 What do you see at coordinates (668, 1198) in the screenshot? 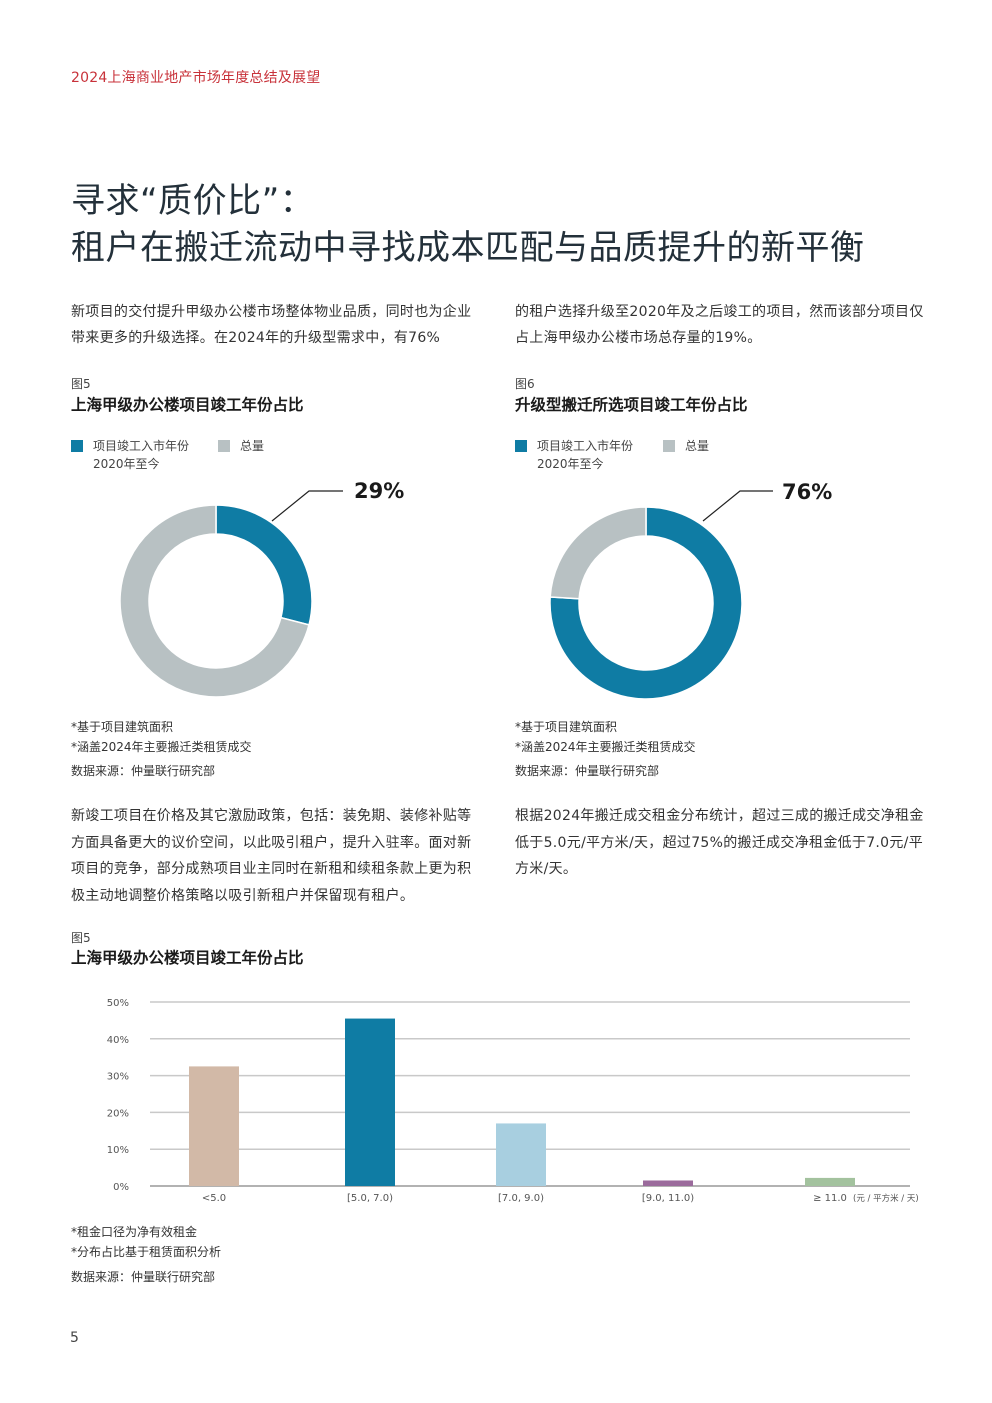
I see `x-tick-label: [9.0, 11.0)` at bounding box center [668, 1198].